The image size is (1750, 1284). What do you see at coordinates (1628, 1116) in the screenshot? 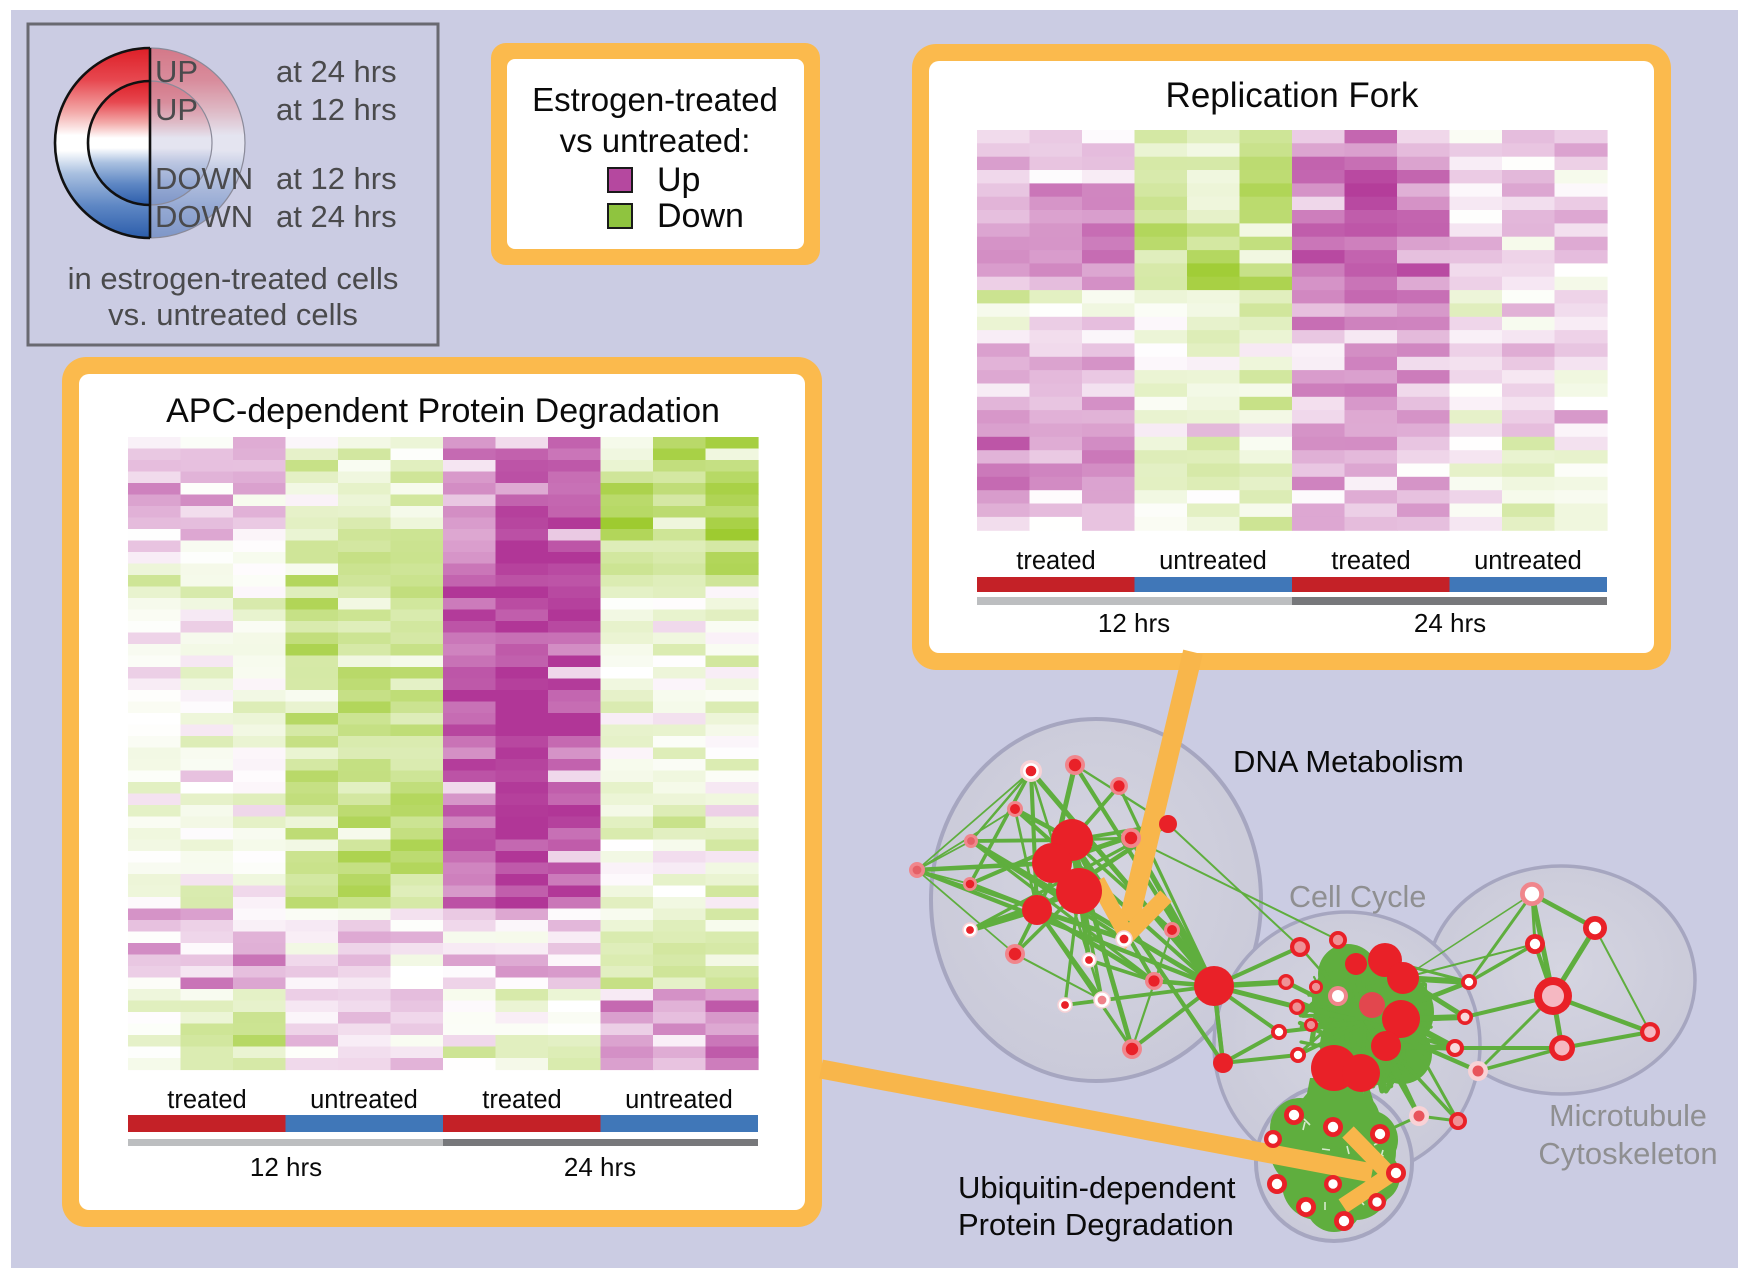
I see `svg-text: Microtubule` at bounding box center [1628, 1116].